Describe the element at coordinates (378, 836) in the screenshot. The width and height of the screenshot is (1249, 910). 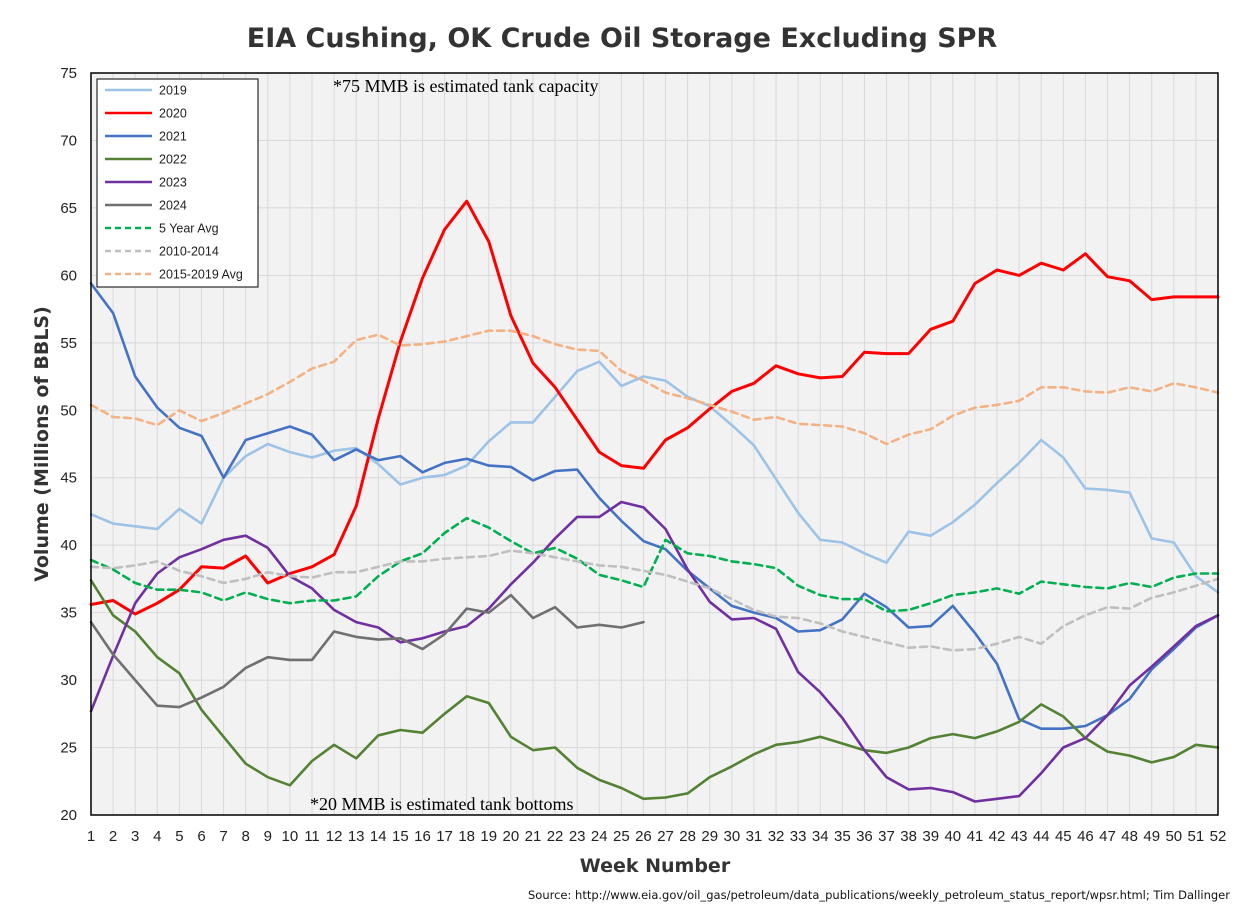
I see `x-tick-label: 14` at that location.